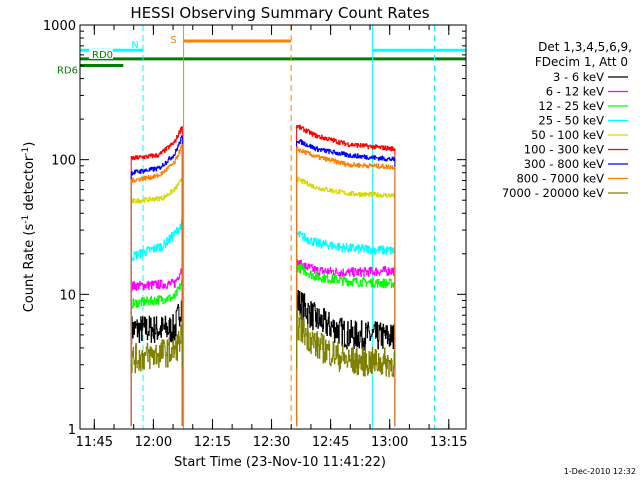  Describe the element at coordinates (271, 442) in the screenshot. I see `x-tick-label: 12:30` at that location.